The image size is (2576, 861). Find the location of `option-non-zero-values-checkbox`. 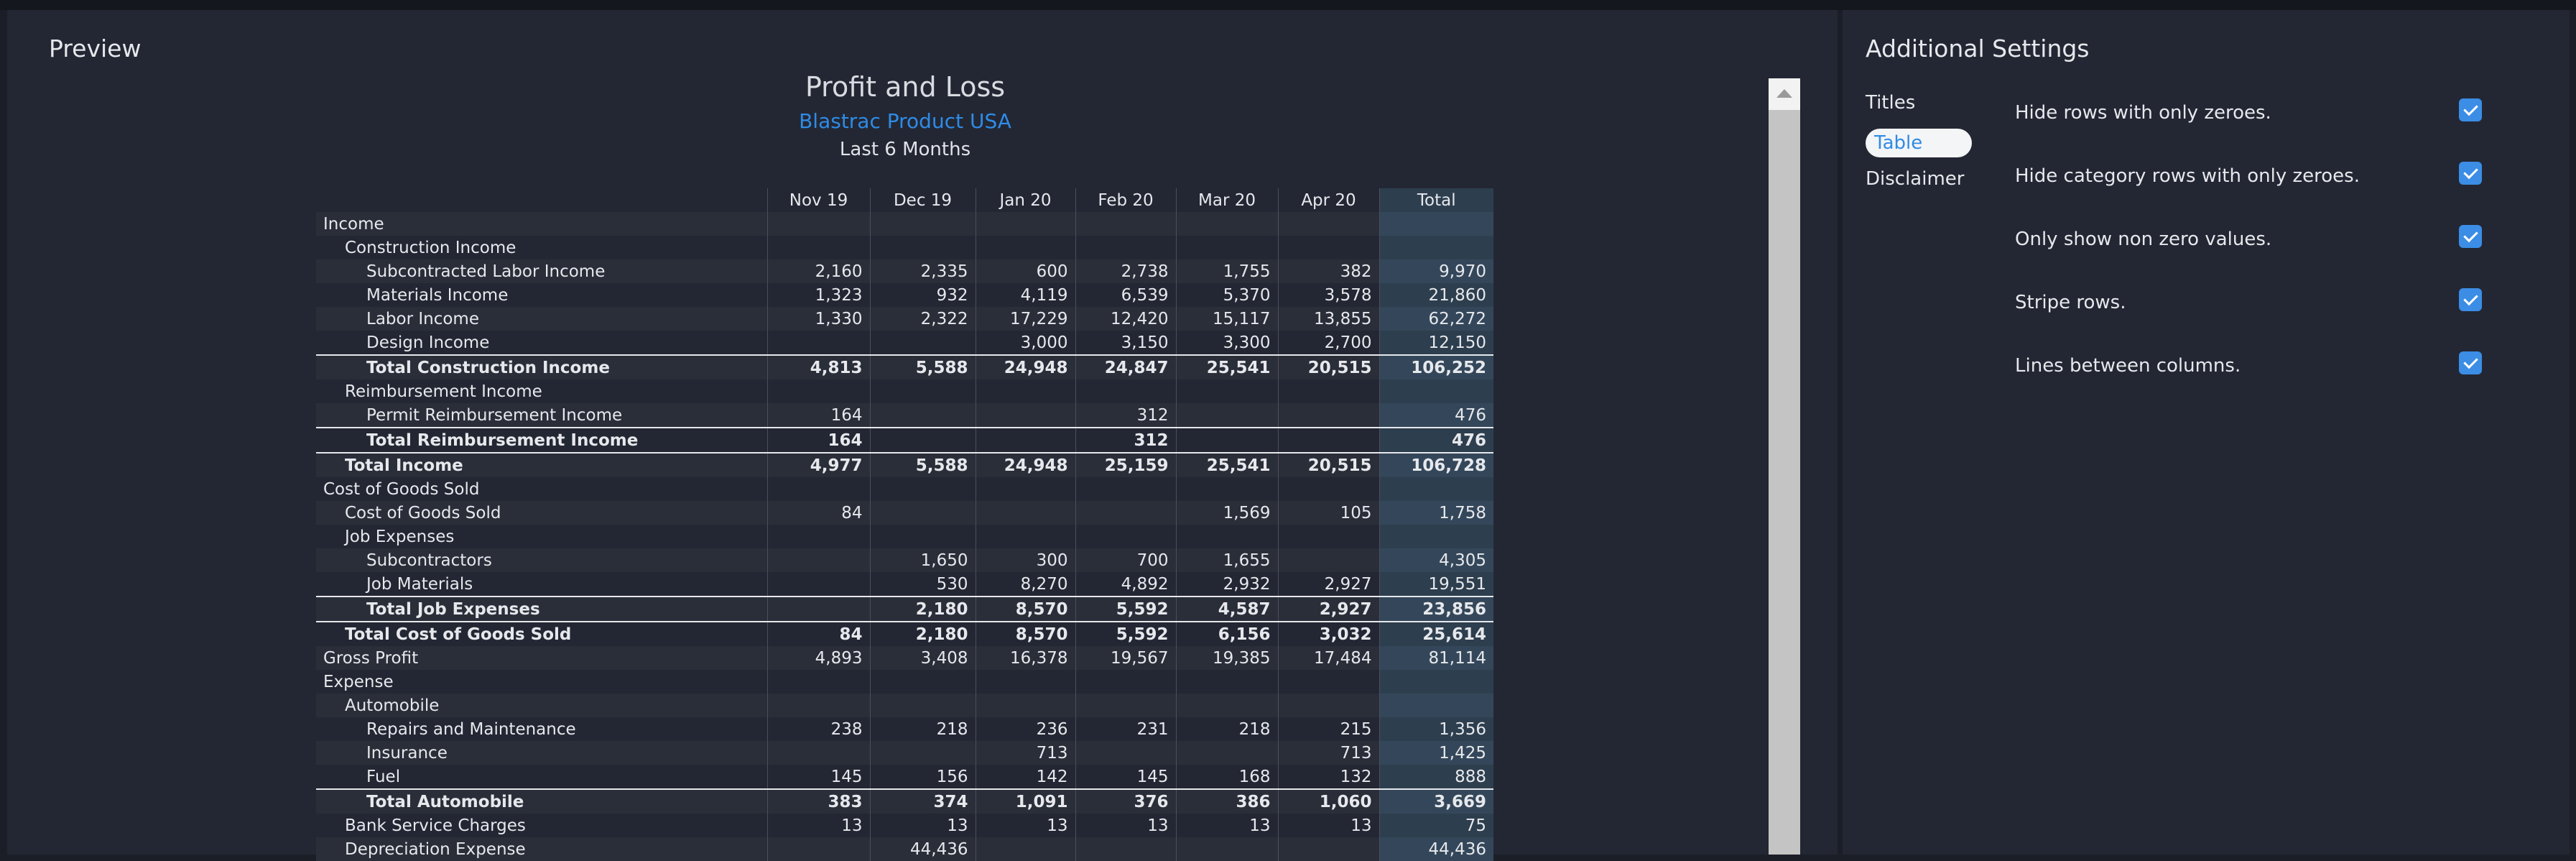

option-non-zero-values-checkbox is located at coordinates (2470, 236).